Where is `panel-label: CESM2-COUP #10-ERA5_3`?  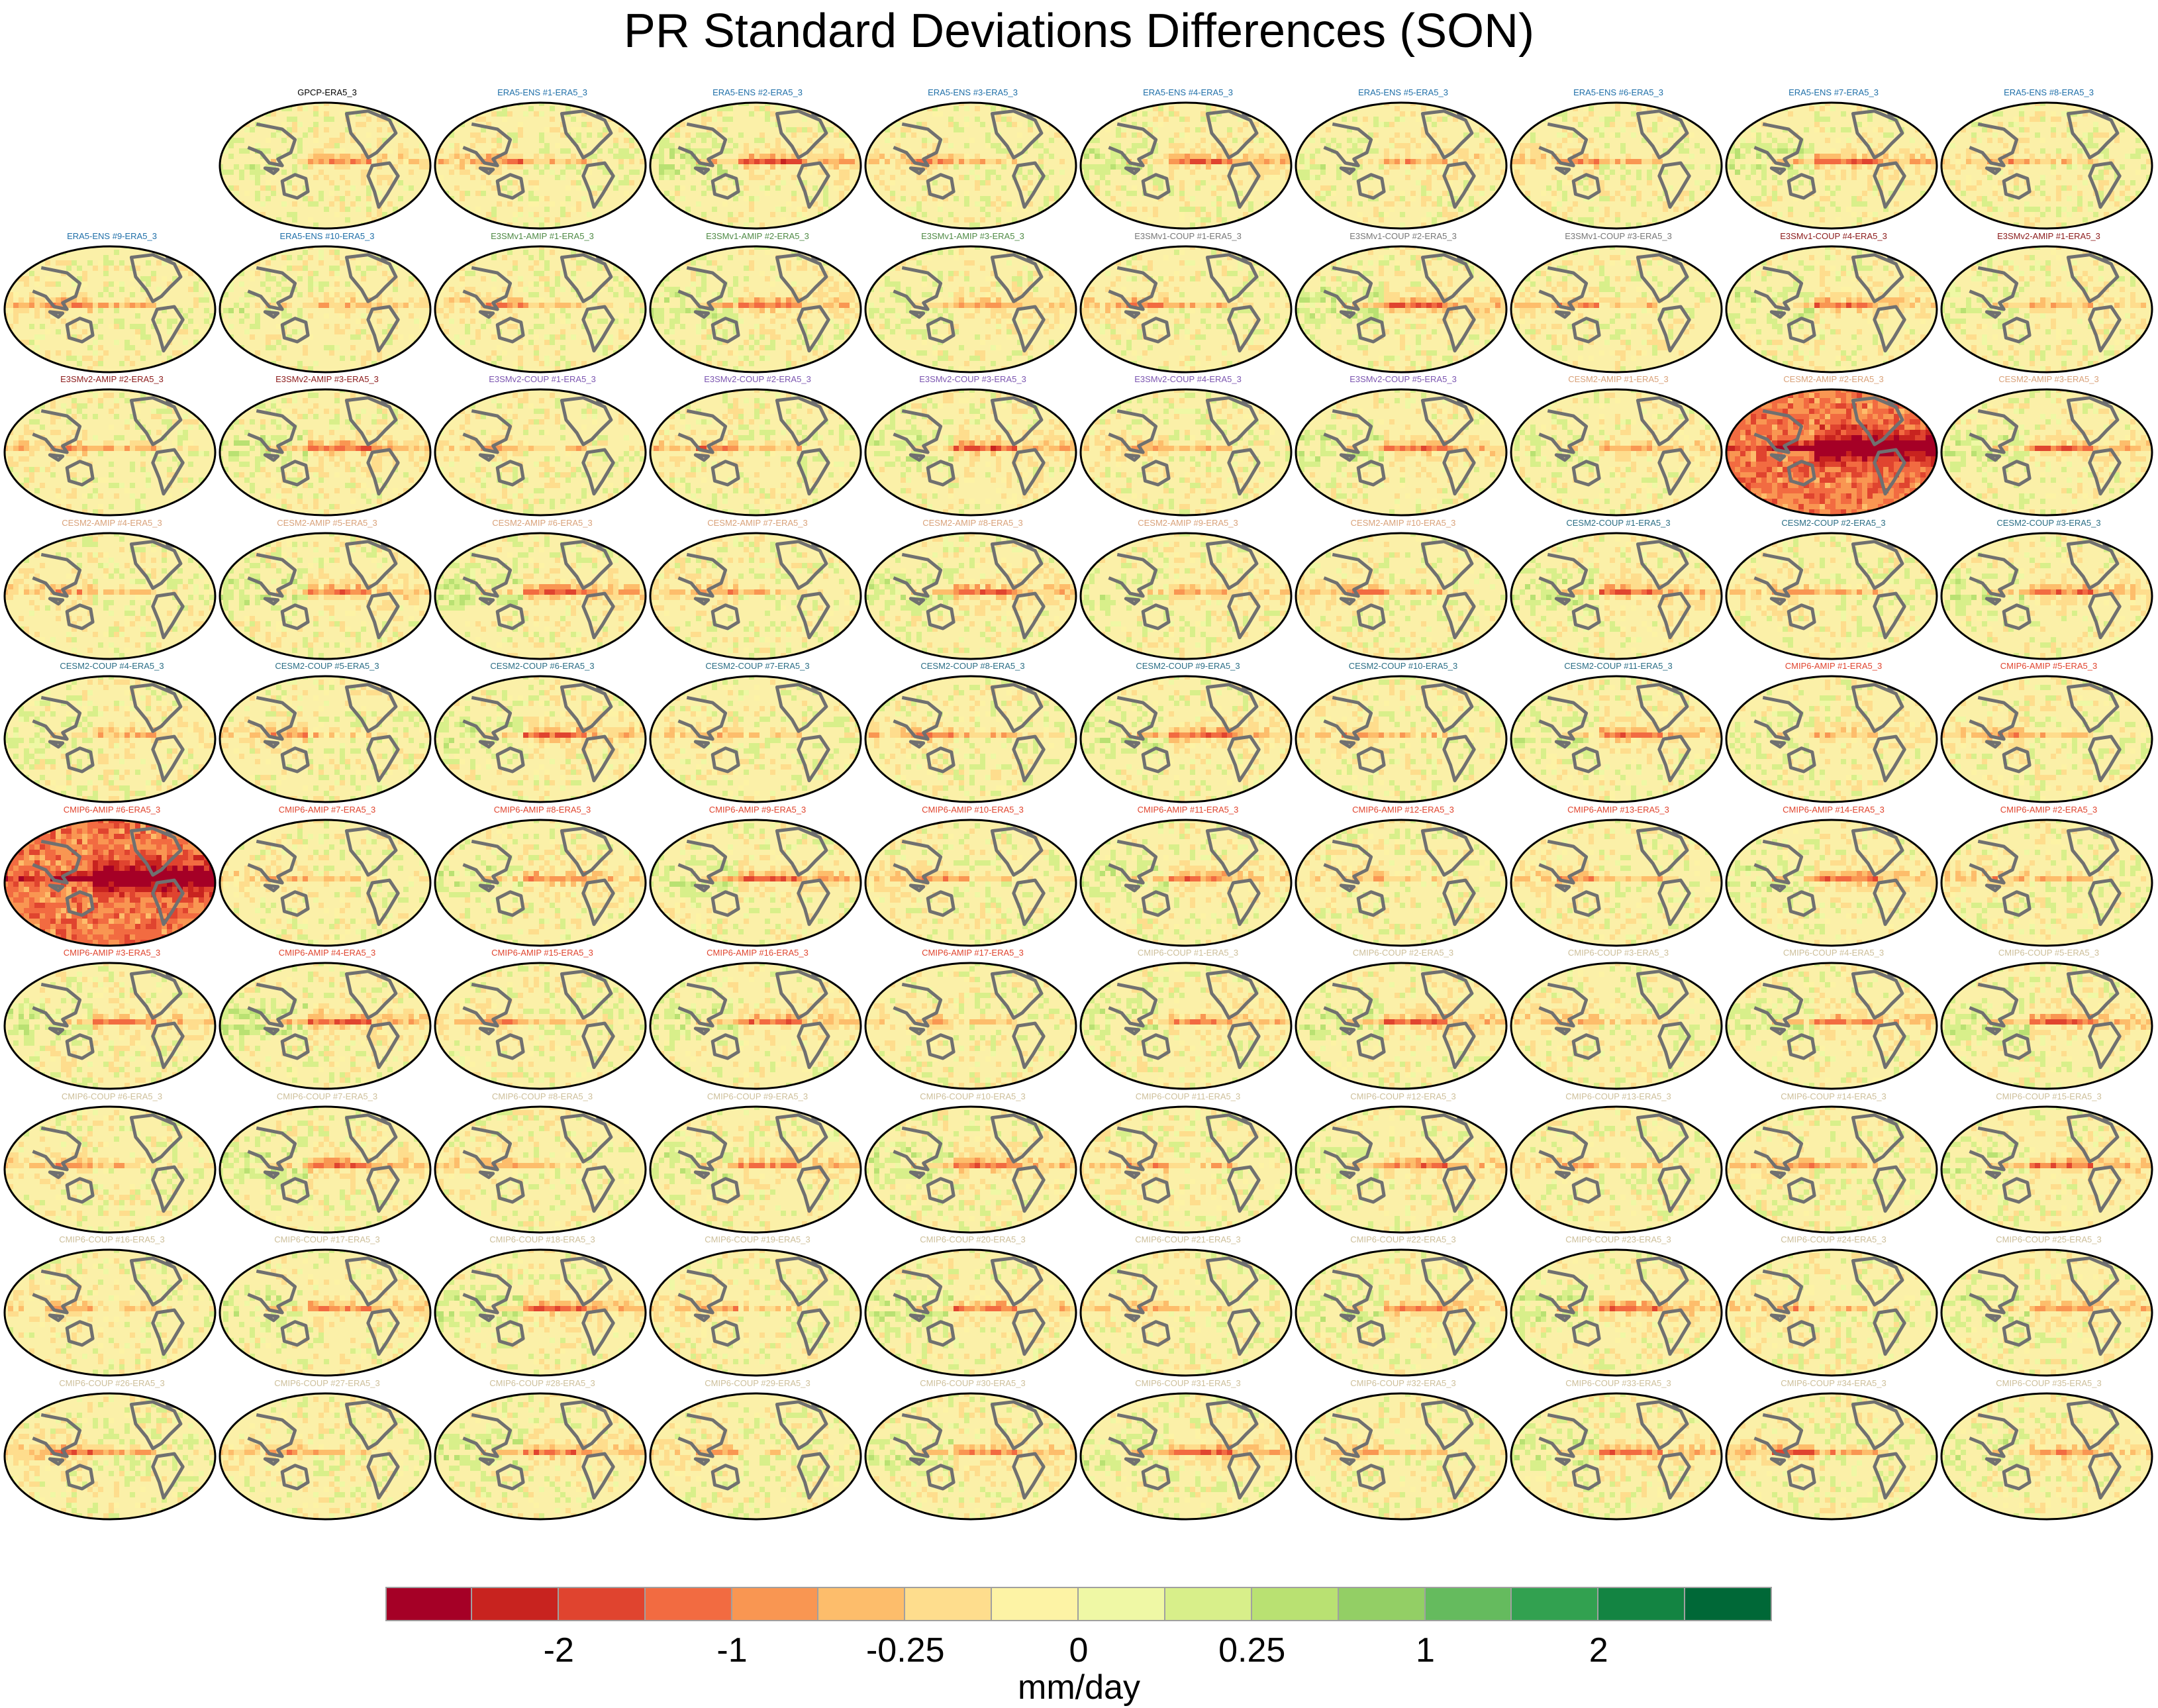
panel-label: CESM2-COUP #10-ERA5_3 is located at coordinates (1403, 667).